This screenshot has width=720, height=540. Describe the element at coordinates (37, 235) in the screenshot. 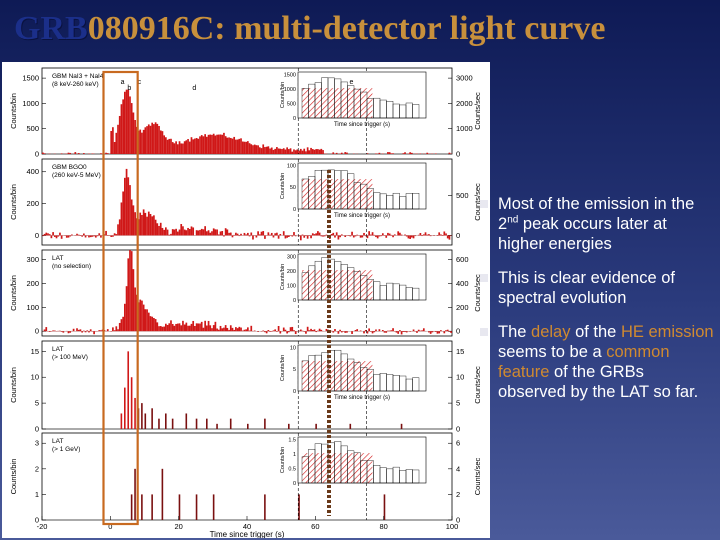

I see `y-tick-label: 0` at that location.